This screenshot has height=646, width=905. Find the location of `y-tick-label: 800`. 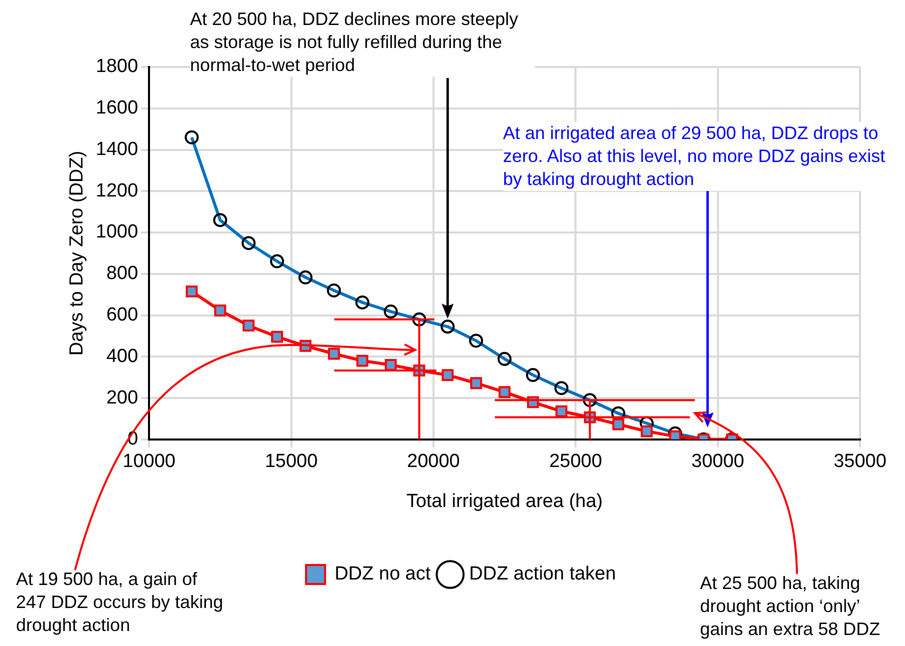

y-tick-label: 800 is located at coordinates (122, 273).